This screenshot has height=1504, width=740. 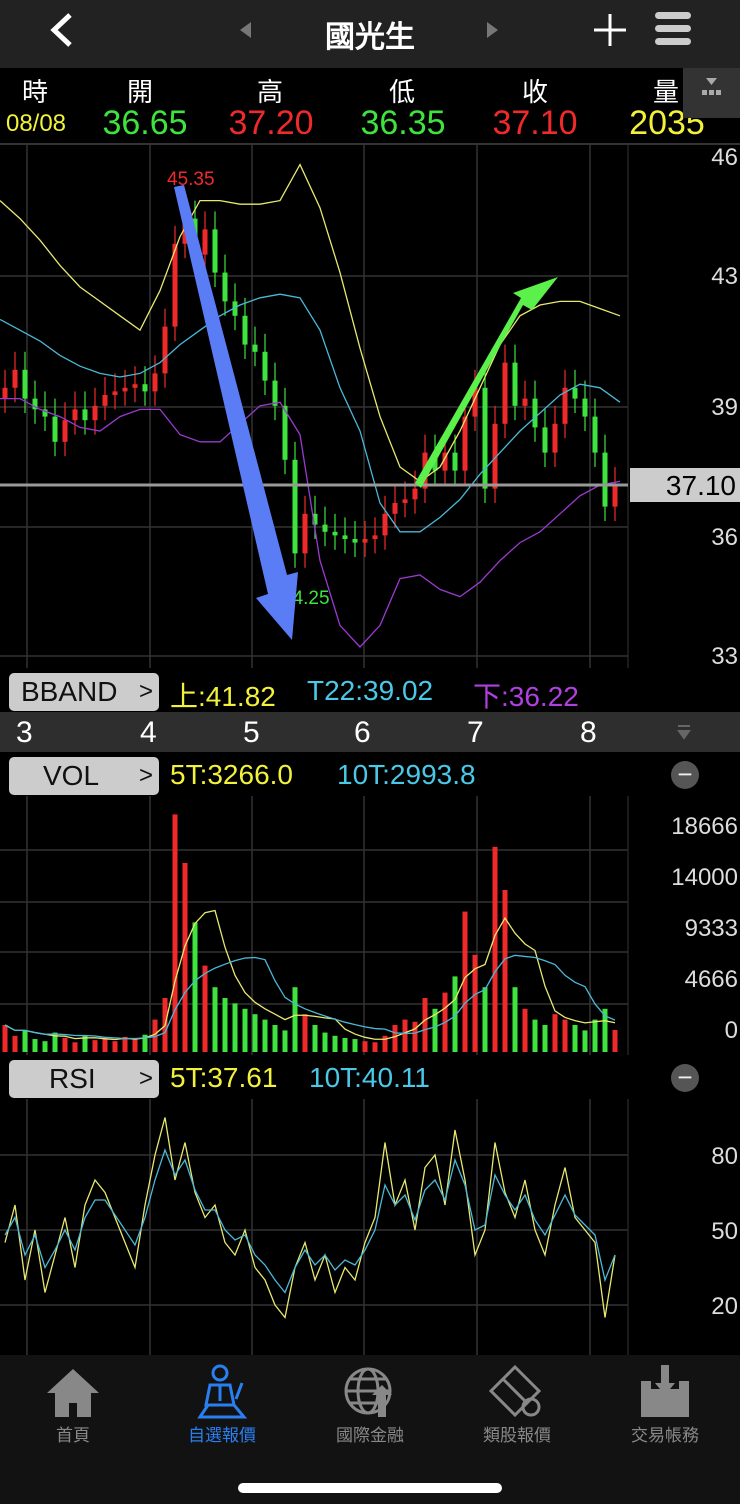 I want to click on tab-trading-account: 交易帳務, so click(x=665, y=1404).